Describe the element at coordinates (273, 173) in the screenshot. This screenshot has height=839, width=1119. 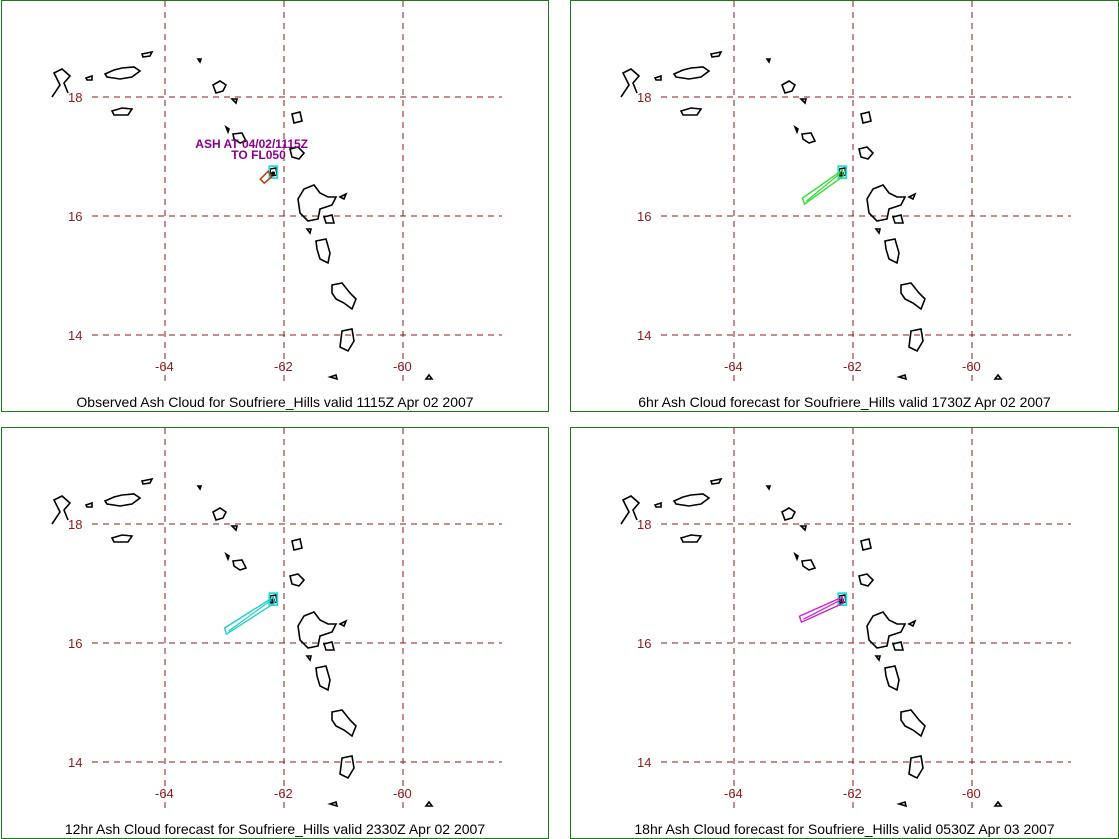
I see `volcano-vent` at that location.